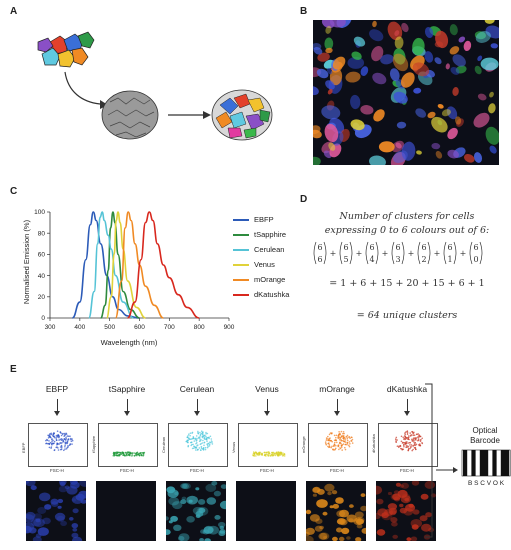  Describe the element at coordinates (397, 259) in the screenshot. I see `binomial-bottom: 3` at that location.